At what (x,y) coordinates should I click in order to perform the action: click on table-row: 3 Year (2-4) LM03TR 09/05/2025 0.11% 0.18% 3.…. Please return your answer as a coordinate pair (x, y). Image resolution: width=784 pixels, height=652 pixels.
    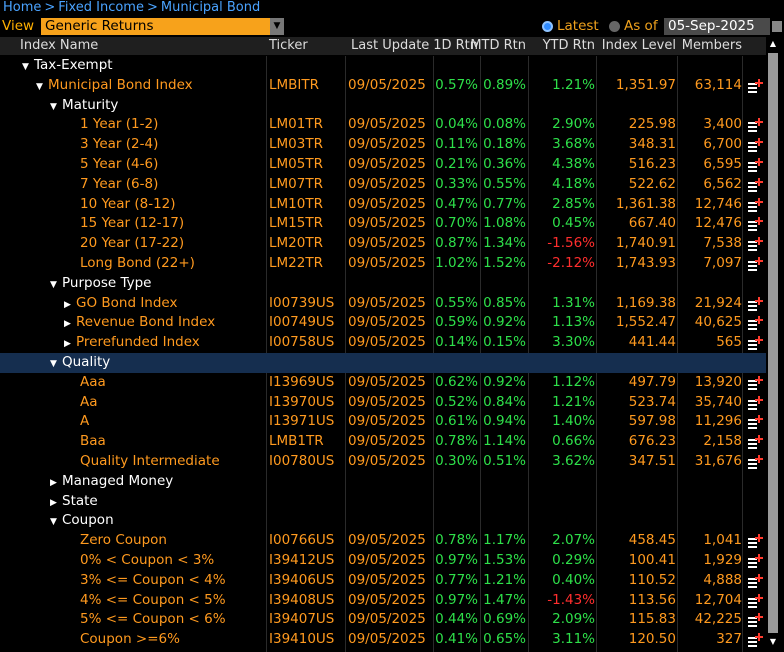
    Looking at the image, I should click on (383, 145).